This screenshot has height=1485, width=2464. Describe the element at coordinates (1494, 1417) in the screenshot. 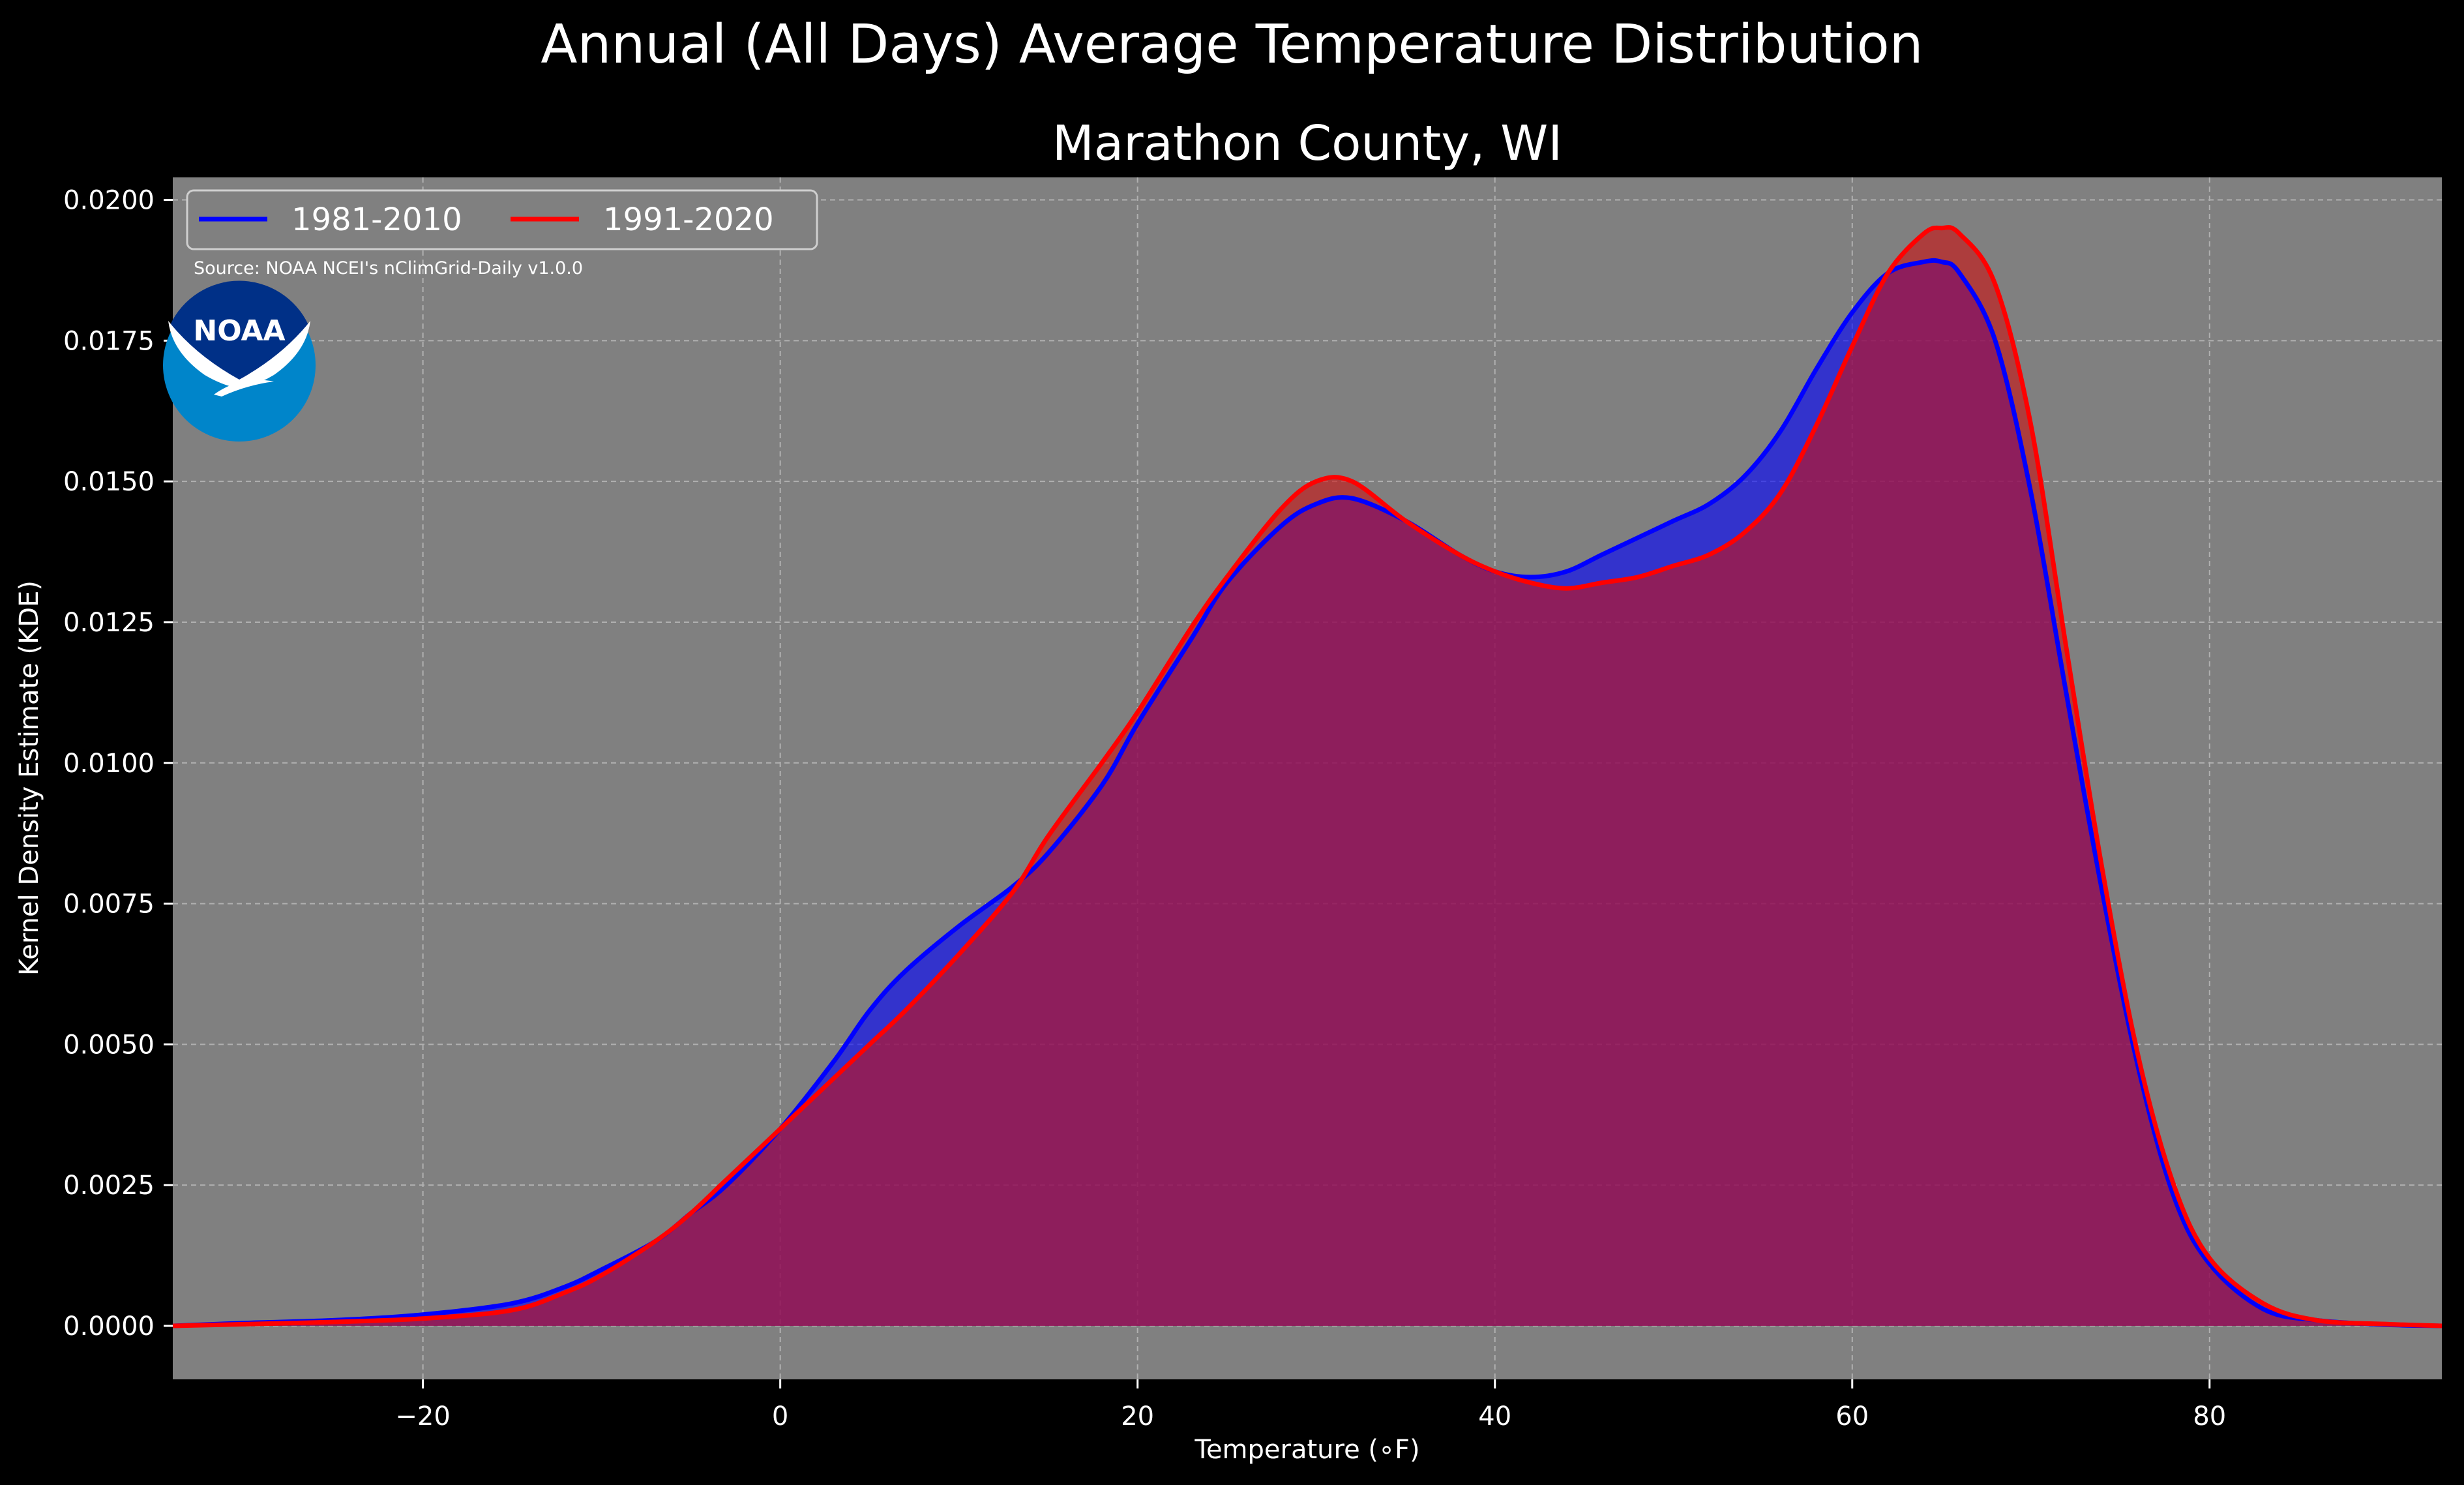

I see `x-tick-label: 40` at that location.